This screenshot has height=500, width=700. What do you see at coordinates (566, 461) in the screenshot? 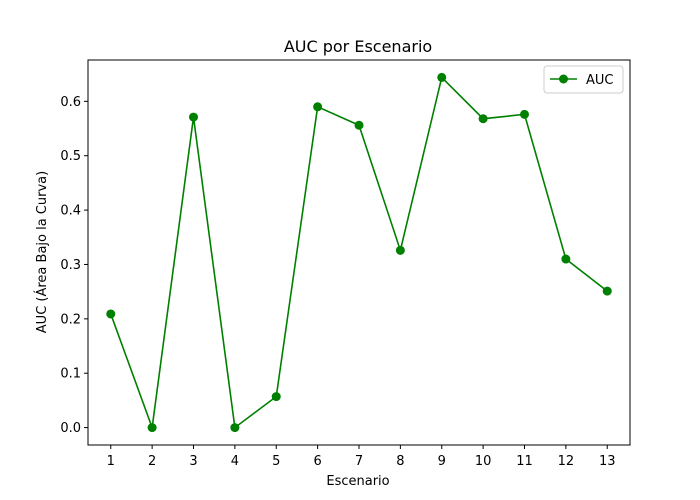
I see `x-tick-label: 12` at bounding box center [566, 461].